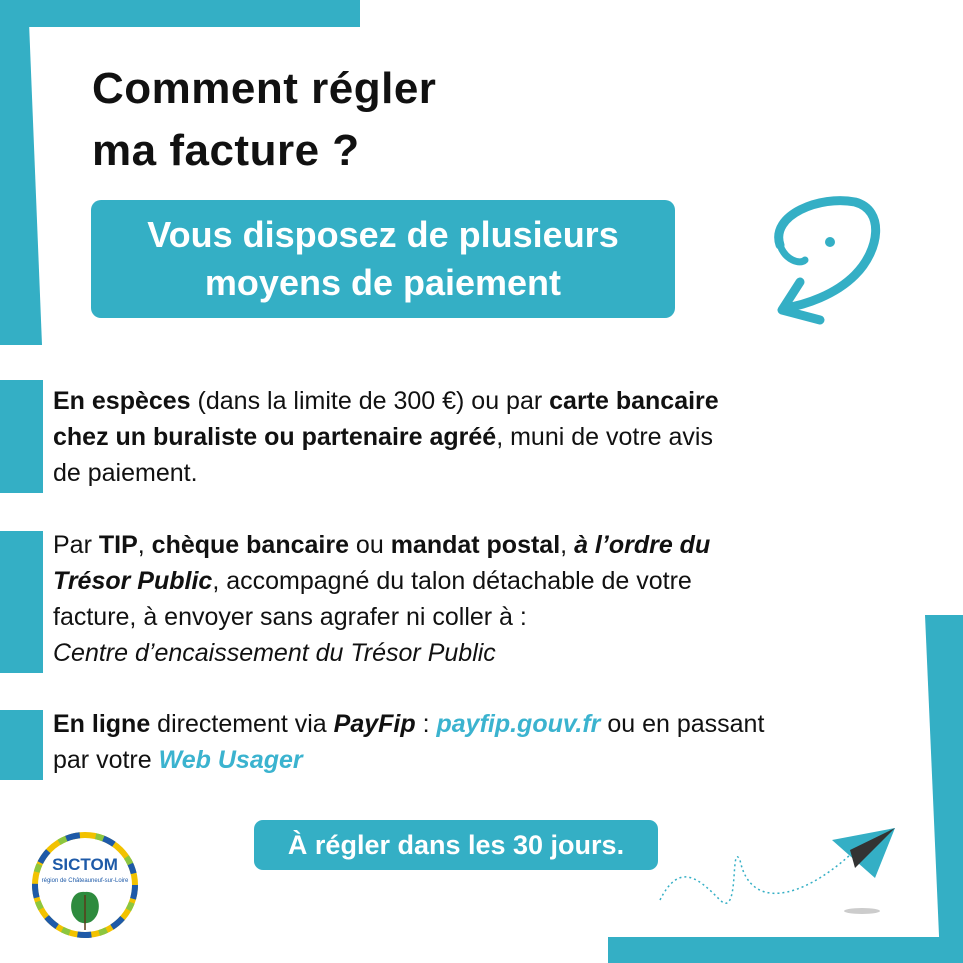 Image resolution: width=963 pixels, height=963 pixels. I want to click on decor-left-strip, so click(14, 172).